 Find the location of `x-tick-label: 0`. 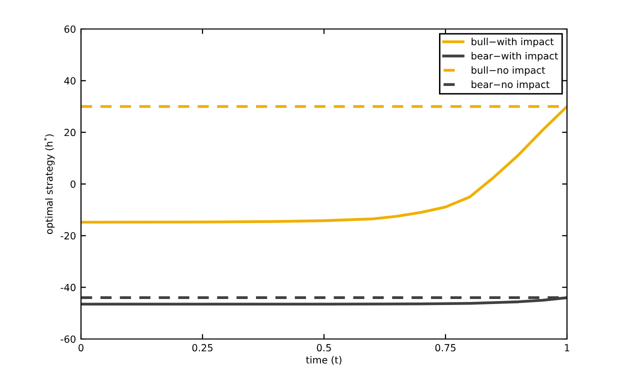

x-tick-label: 0 is located at coordinates (81, 348).